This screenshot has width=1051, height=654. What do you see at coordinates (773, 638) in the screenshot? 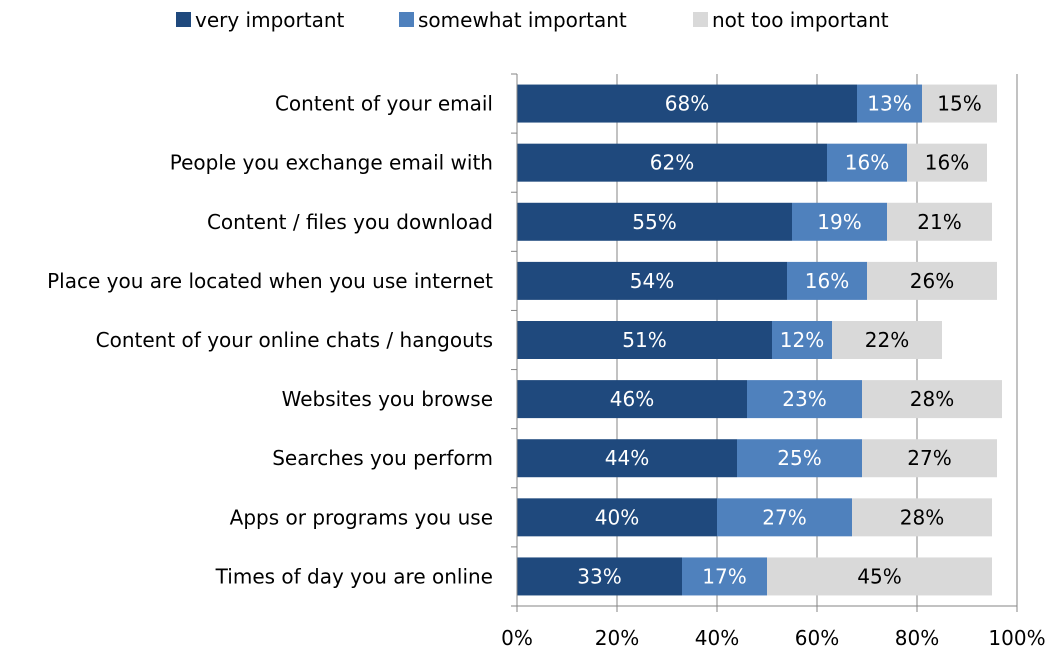
I see `x-tick-labels: 0% 20% 40% 60% 80% 100%` at bounding box center [773, 638].